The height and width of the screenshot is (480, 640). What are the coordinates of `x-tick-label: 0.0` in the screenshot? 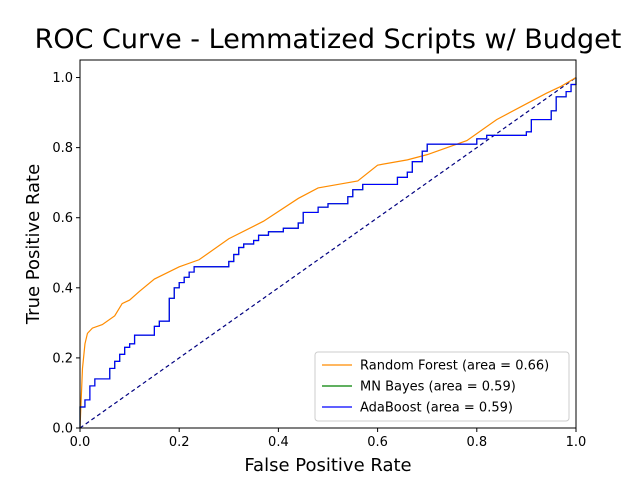 It's located at (80, 442).